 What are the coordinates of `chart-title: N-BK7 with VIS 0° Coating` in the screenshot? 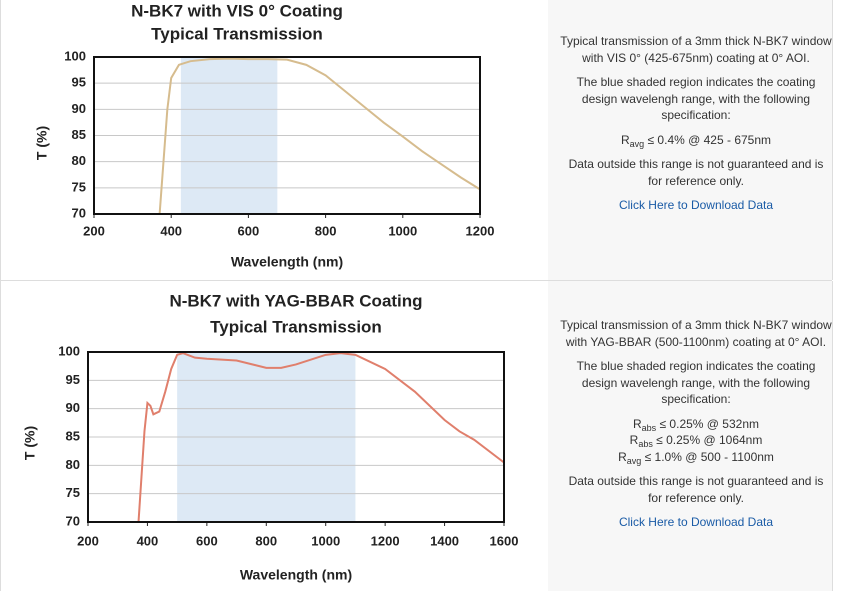 It's located at (237, 10).